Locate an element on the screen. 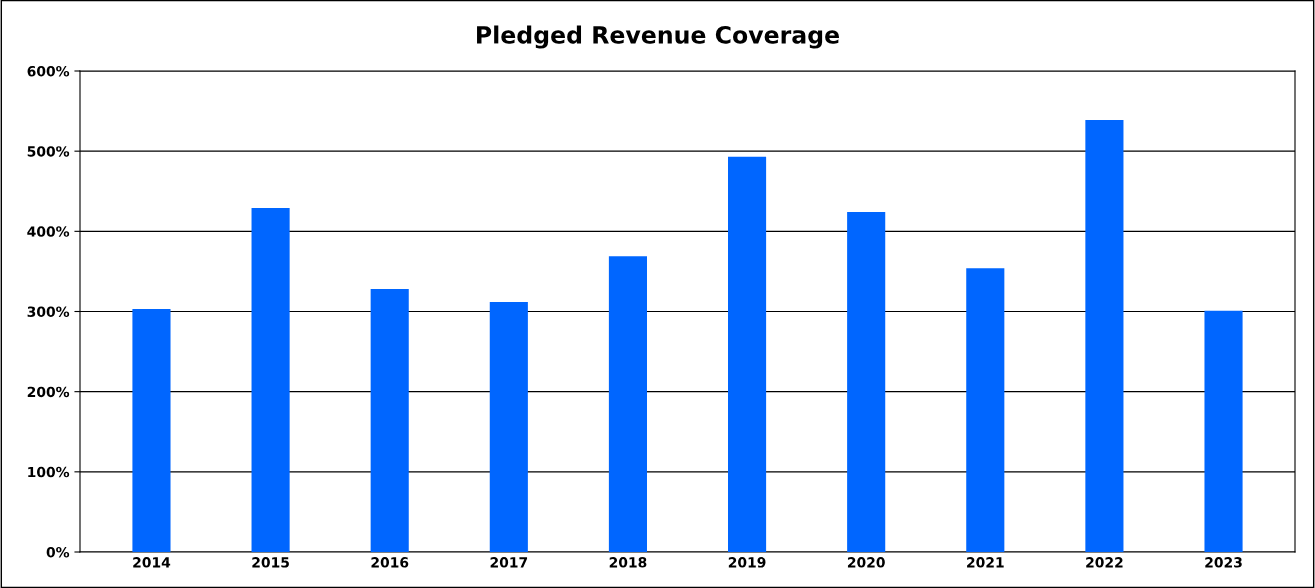  y-tick-label: 500% is located at coordinates (48, 151).